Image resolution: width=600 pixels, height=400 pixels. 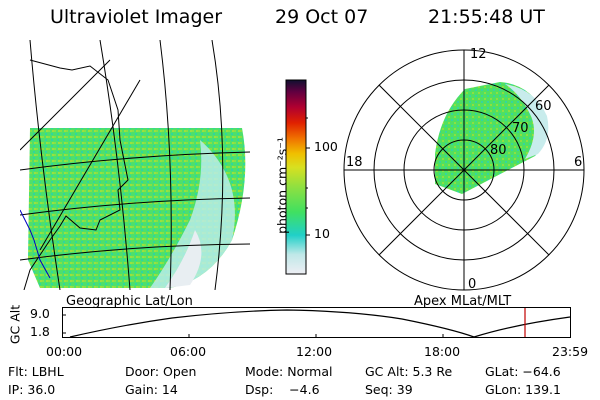 I want to click on status-ip: IP: 36.0, so click(x=32, y=389).